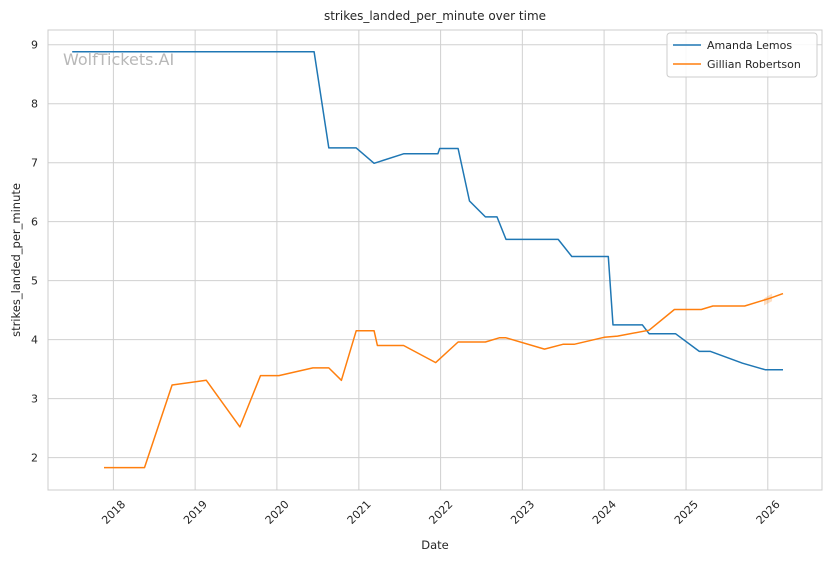  I want to click on legend-box, so click(742, 55).